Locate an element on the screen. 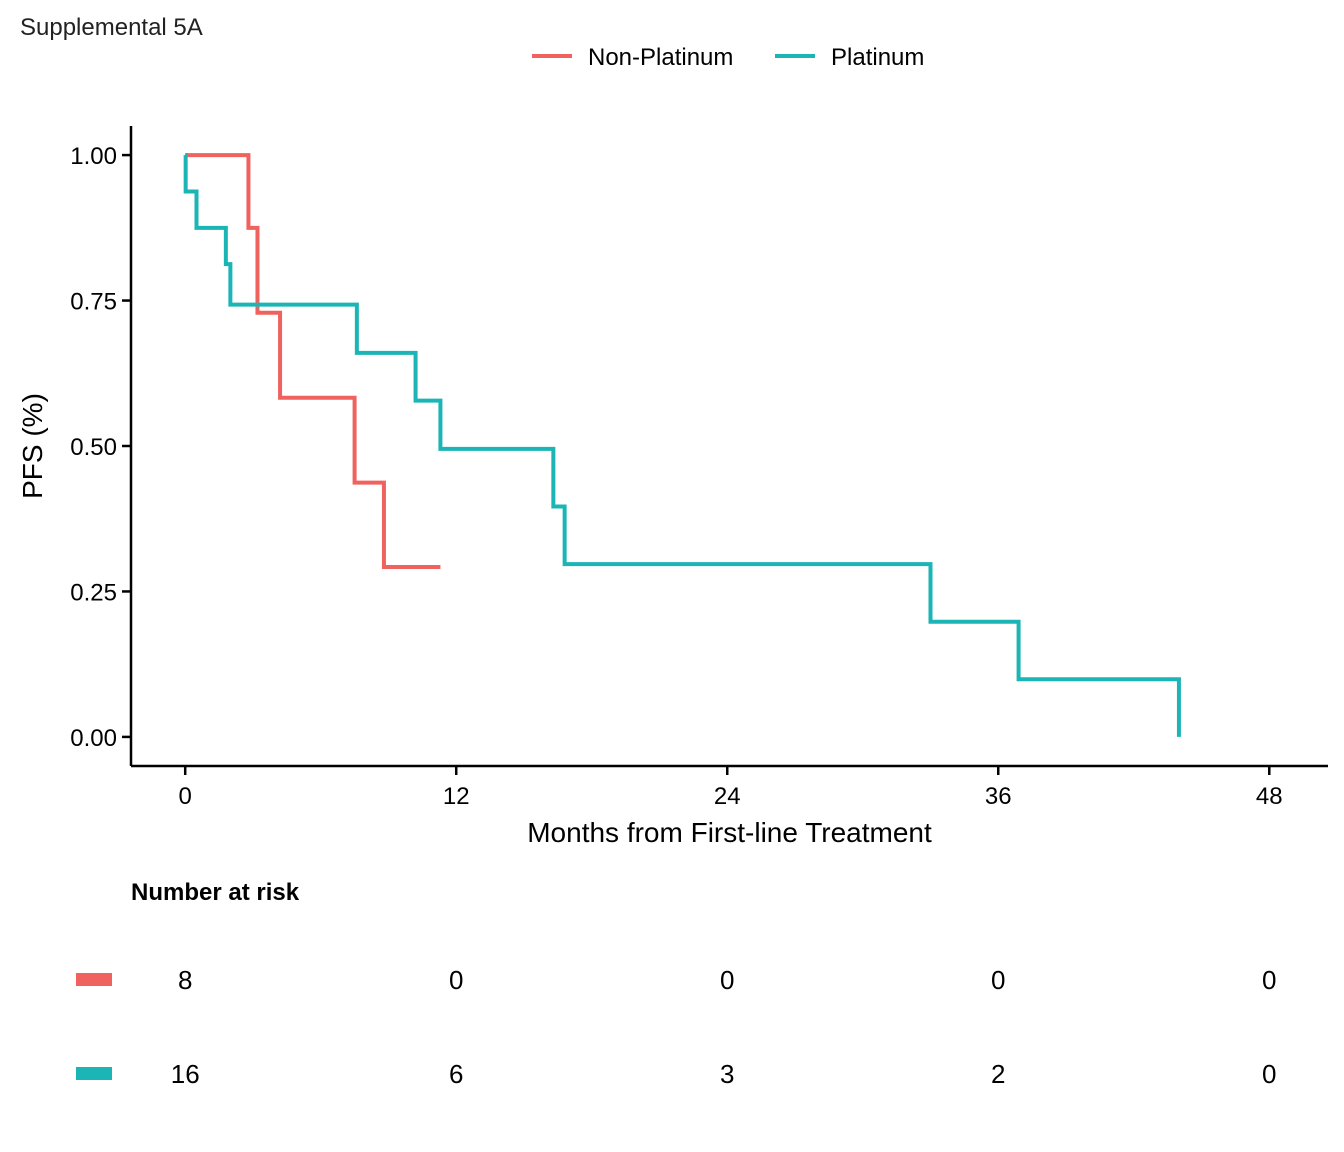  x-tick-label: 48 is located at coordinates (1269, 796).